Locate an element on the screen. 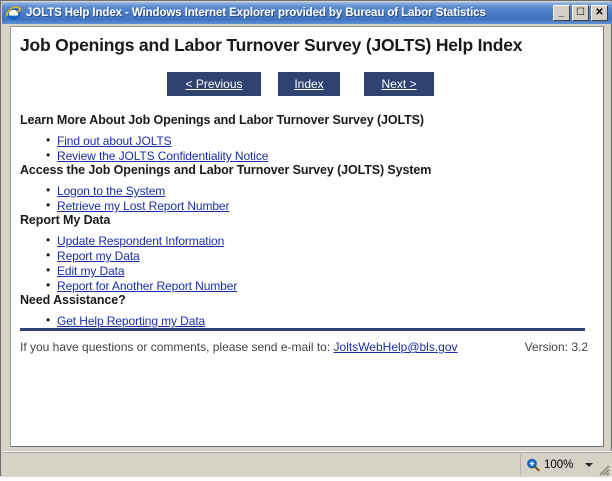 Image resolution: width=612 pixels, height=481 pixels. minimize-button: _ is located at coordinates (561, 13).